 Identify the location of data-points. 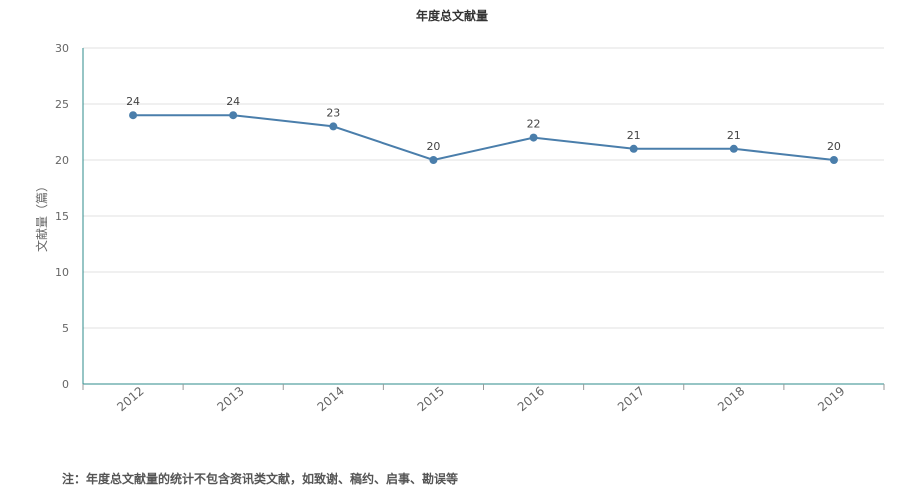
(483, 137).